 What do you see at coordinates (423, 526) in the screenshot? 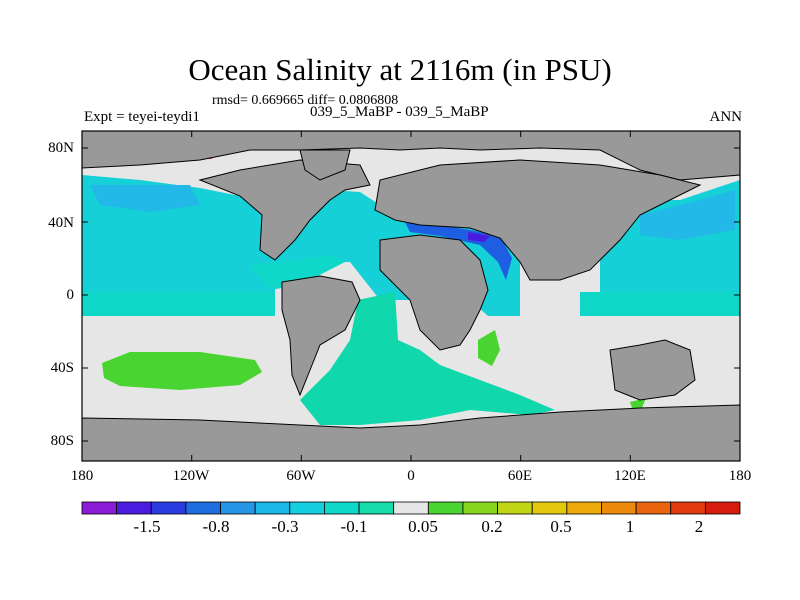
I see `colorbar-label: 0.05` at bounding box center [423, 526].